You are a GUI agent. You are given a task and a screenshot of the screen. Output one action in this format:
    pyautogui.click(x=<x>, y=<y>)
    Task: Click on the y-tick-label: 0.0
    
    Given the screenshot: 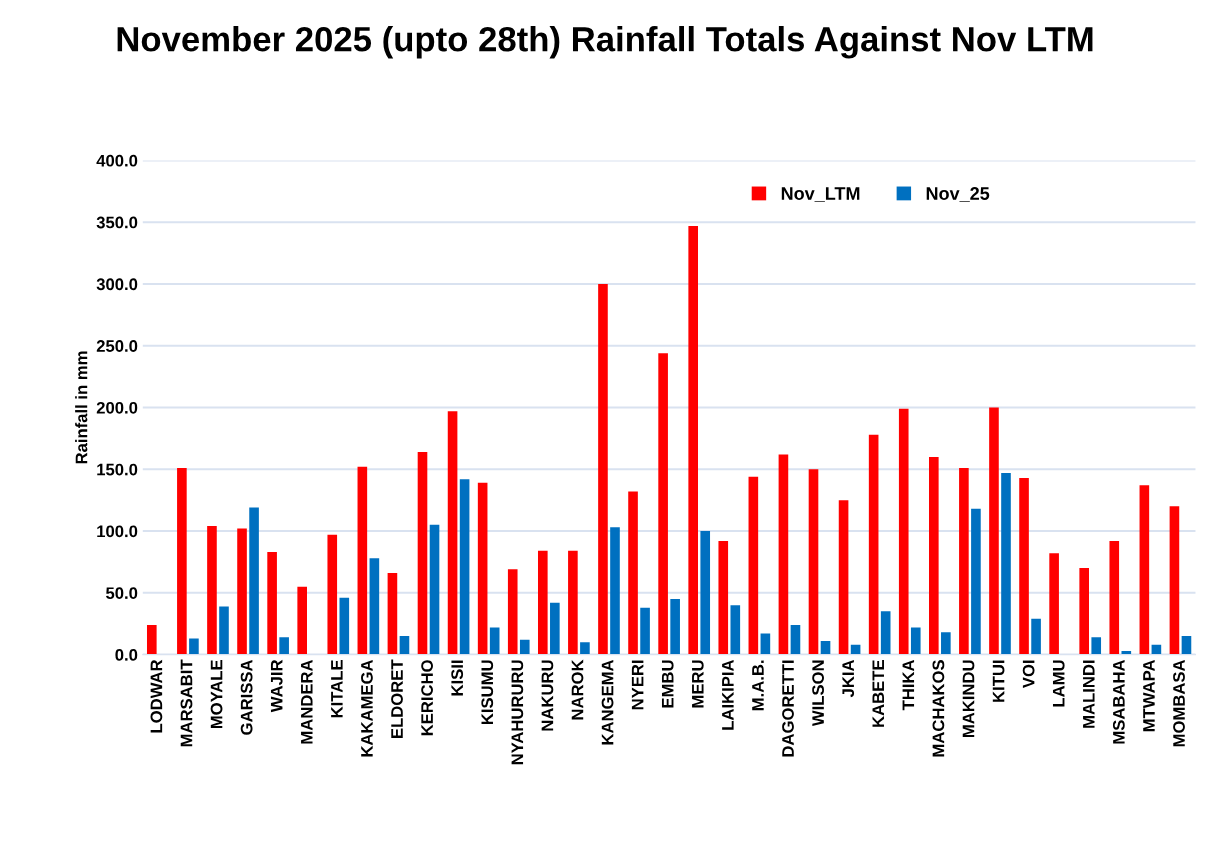 What is the action you would take?
    pyautogui.click(x=126, y=654)
    